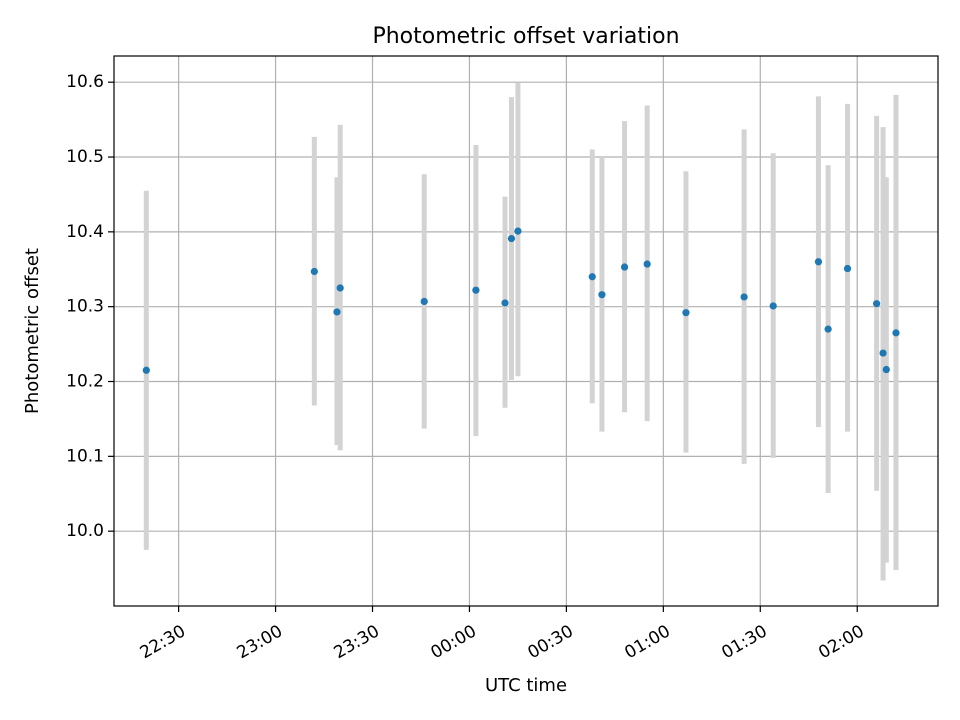 The height and width of the screenshot is (720, 960). I want to click on y-tick-label: 10.6, so click(85, 82).